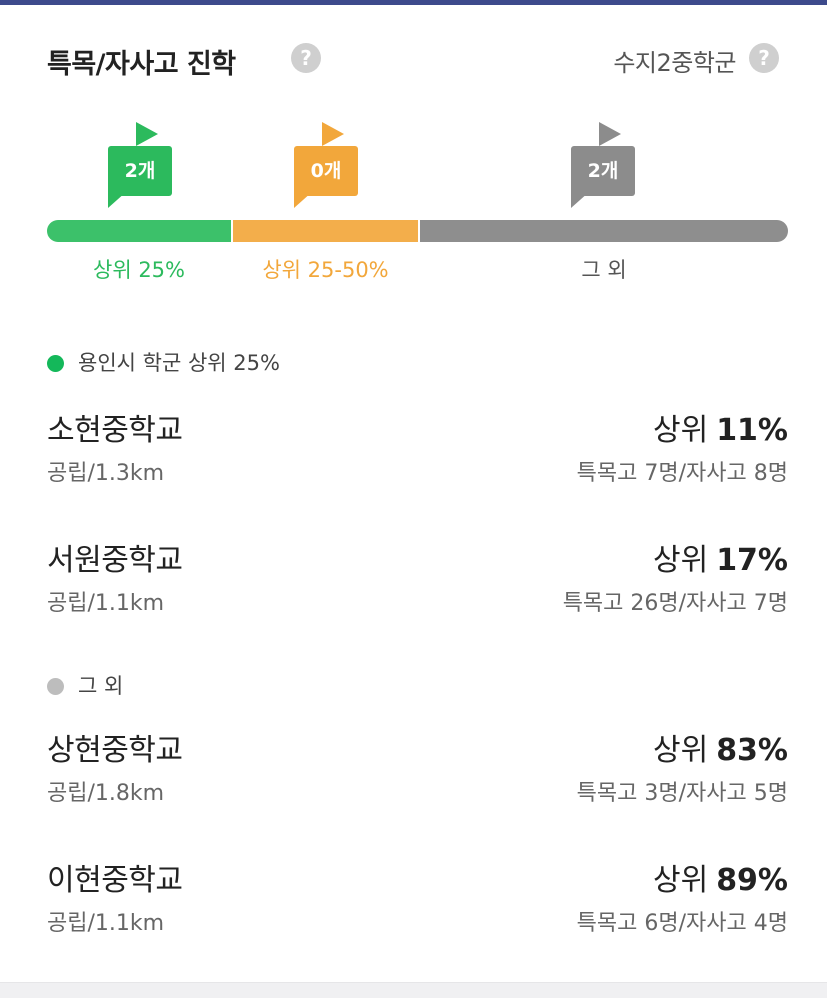 Image resolution: width=827 pixels, height=998 pixels. I want to click on district-label: 수지2중학군, so click(674, 63).